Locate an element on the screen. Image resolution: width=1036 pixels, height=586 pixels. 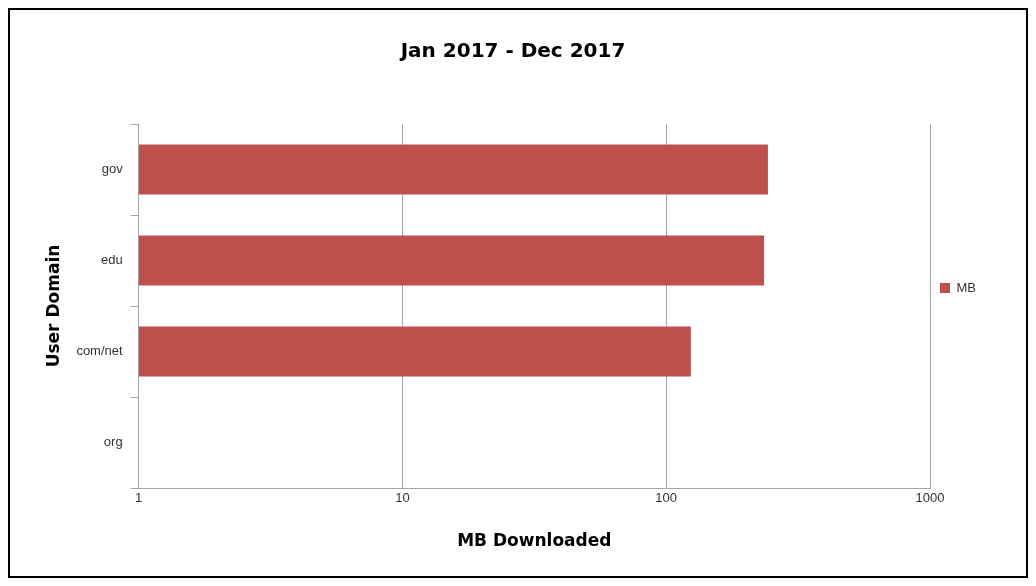
x-axis-title: MB Downloaded is located at coordinates (534, 540).